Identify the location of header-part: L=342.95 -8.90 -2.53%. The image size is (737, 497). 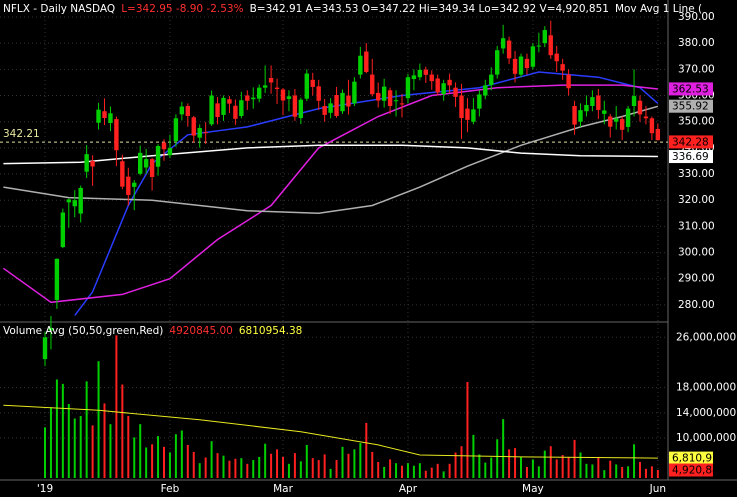
(182, 9).